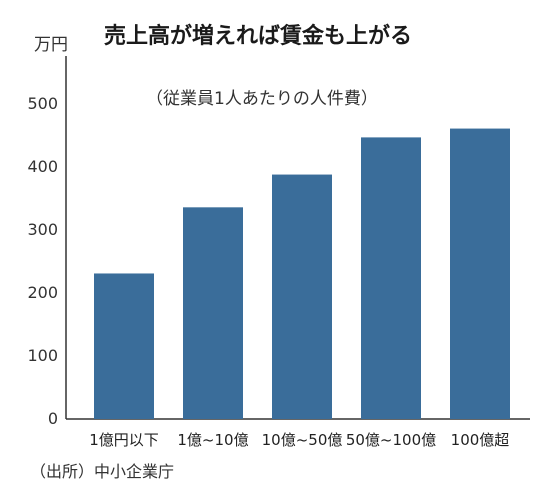  I want to click on x-category-label: 1億~10億, so click(212, 440).